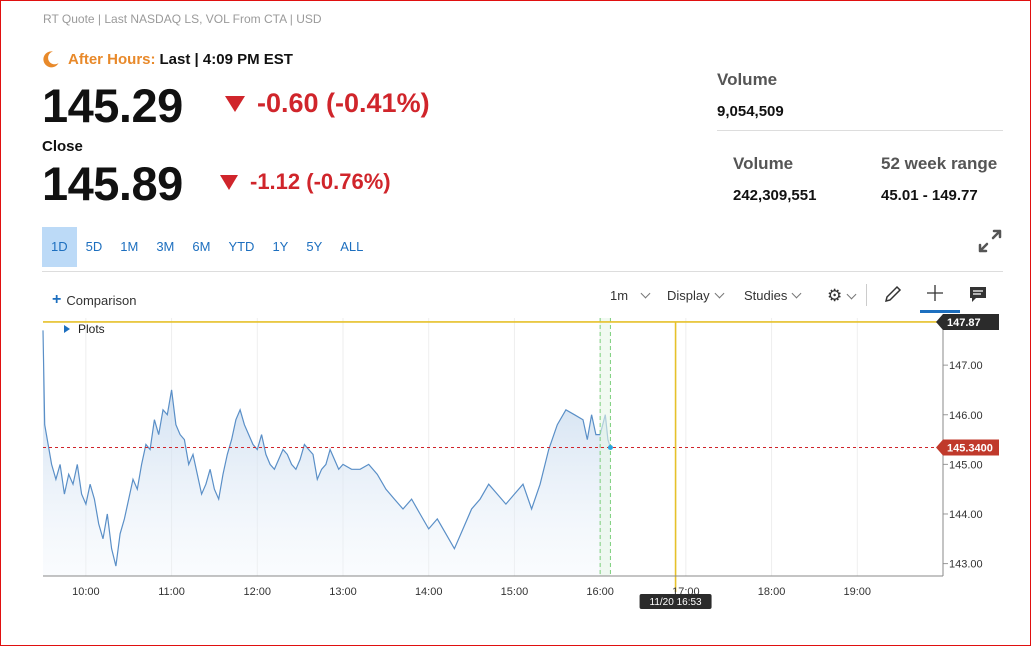 The height and width of the screenshot is (646, 1031). What do you see at coordinates (352, 246) in the screenshot?
I see `range-tab-all: ALL` at bounding box center [352, 246].